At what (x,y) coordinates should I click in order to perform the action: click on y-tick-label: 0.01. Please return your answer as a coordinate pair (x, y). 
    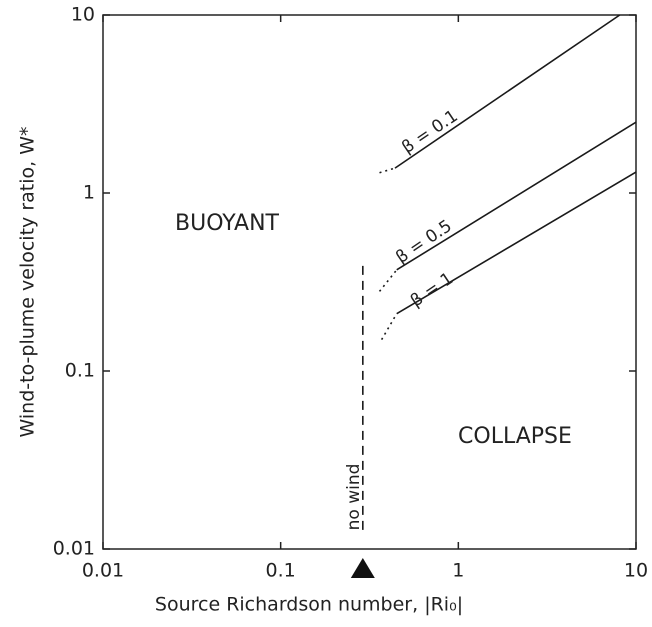
    Looking at the image, I should click on (74, 549).